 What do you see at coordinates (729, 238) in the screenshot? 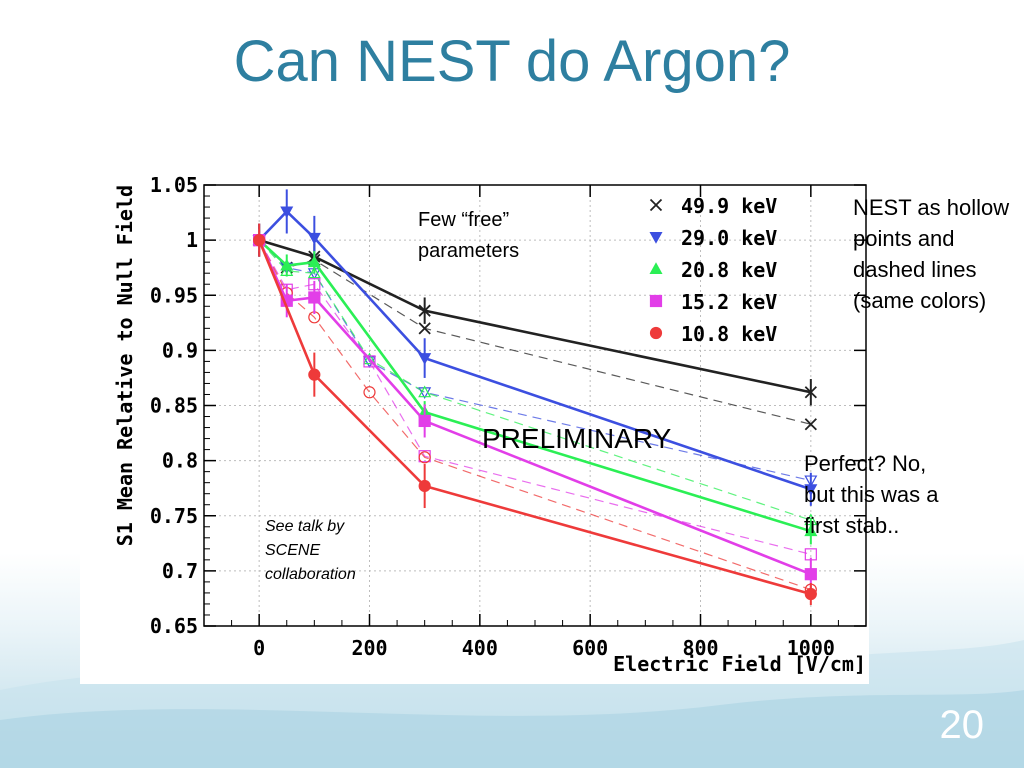
I see `legend-label: 29.0 keV` at bounding box center [729, 238].